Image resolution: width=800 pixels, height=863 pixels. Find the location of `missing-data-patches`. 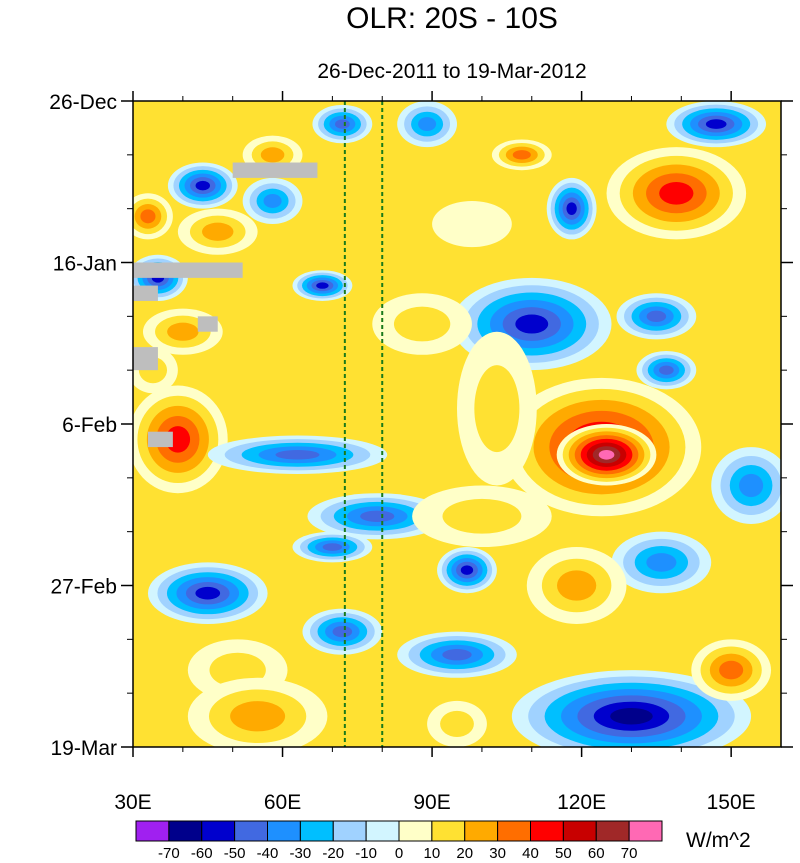

missing-data-patches is located at coordinates (225, 305).